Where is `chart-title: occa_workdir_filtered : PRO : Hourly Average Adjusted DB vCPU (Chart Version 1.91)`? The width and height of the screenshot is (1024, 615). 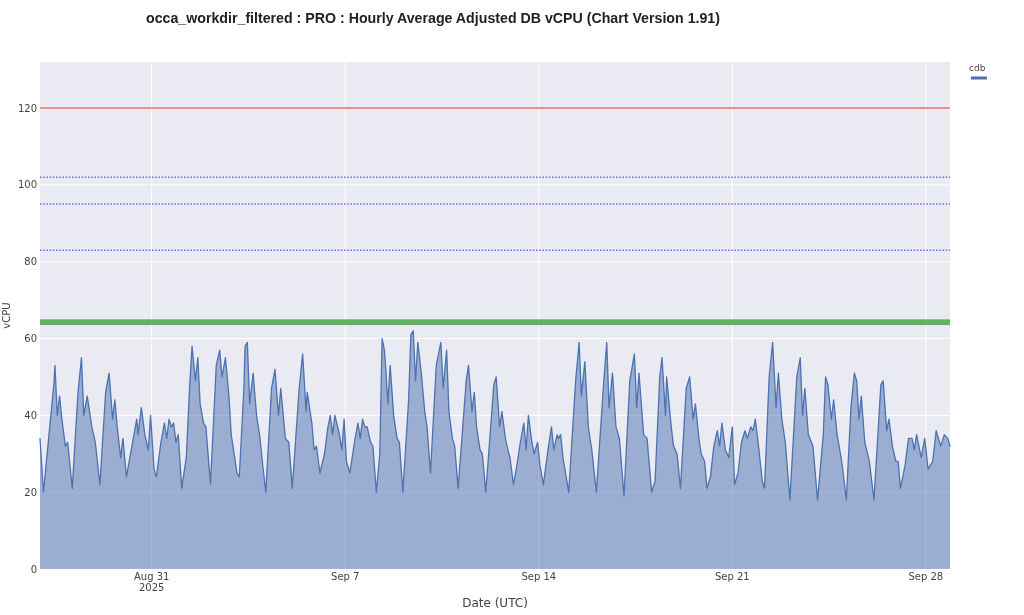
chart-title: occa_workdir_filtered : PRO : Hourly Average Adjusted DB vCPU (Chart Version 1.91) is located at coordinates (433, 18).